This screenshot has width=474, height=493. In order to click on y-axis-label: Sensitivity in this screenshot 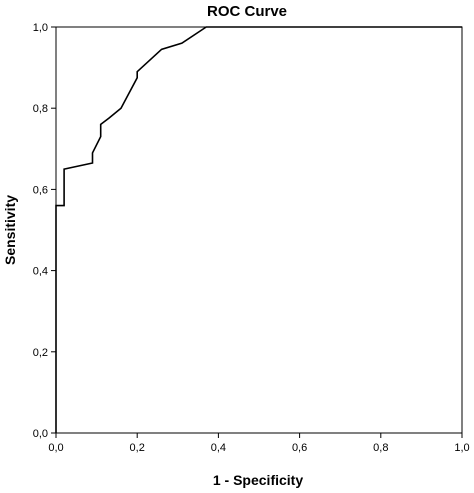, I will do `click(10, 230)`.